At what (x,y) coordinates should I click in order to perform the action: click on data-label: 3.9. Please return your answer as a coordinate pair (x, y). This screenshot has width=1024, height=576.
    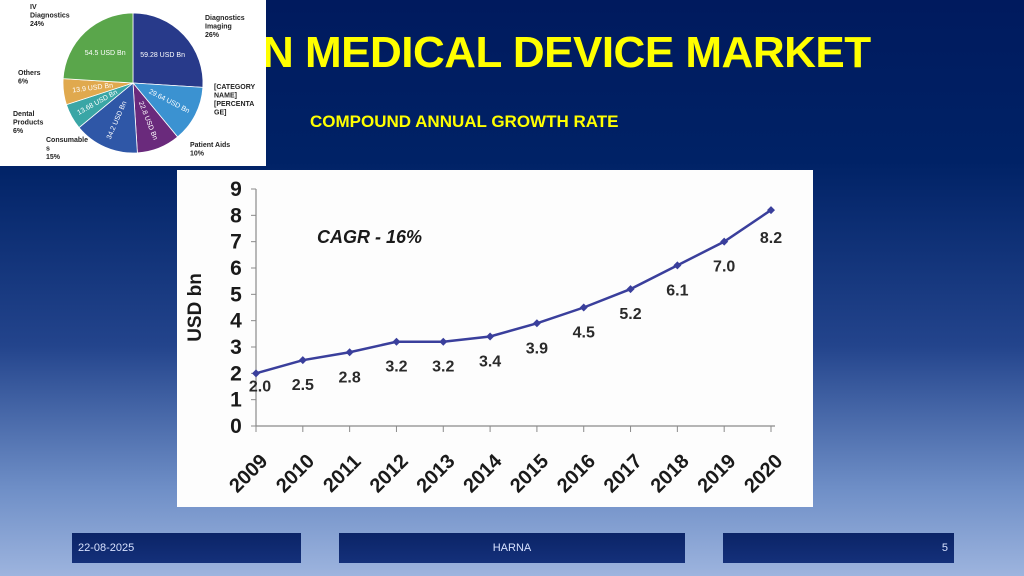
    Looking at the image, I should click on (537, 348).